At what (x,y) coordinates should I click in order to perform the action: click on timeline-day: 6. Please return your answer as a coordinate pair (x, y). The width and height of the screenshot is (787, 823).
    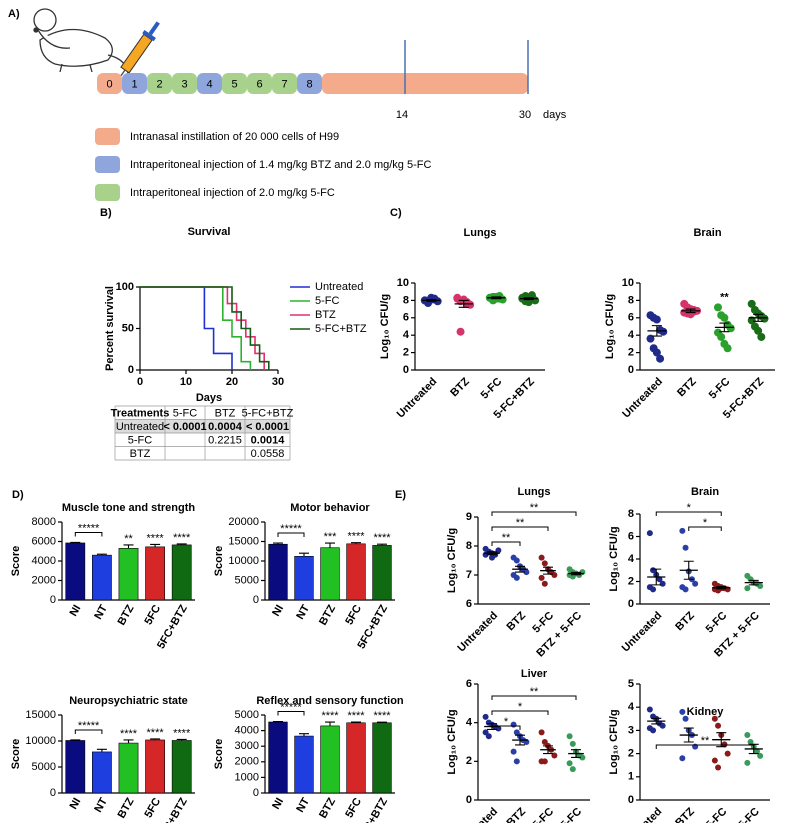
    Looking at the image, I should click on (259, 84).